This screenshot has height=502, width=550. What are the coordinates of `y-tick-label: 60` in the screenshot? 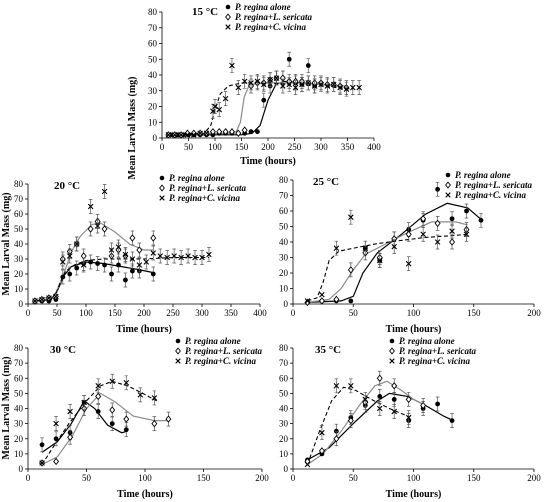 It's located at (284, 378).